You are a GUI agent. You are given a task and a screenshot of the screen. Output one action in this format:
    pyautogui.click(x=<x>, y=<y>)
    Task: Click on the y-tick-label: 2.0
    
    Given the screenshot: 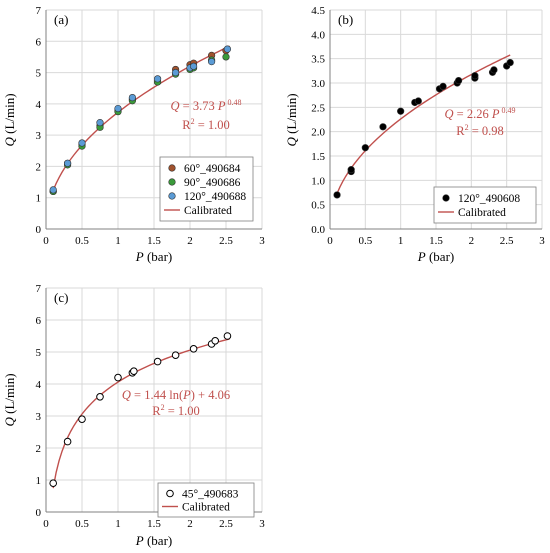 What is the action you would take?
    pyautogui.click(x=318, y=133)
    